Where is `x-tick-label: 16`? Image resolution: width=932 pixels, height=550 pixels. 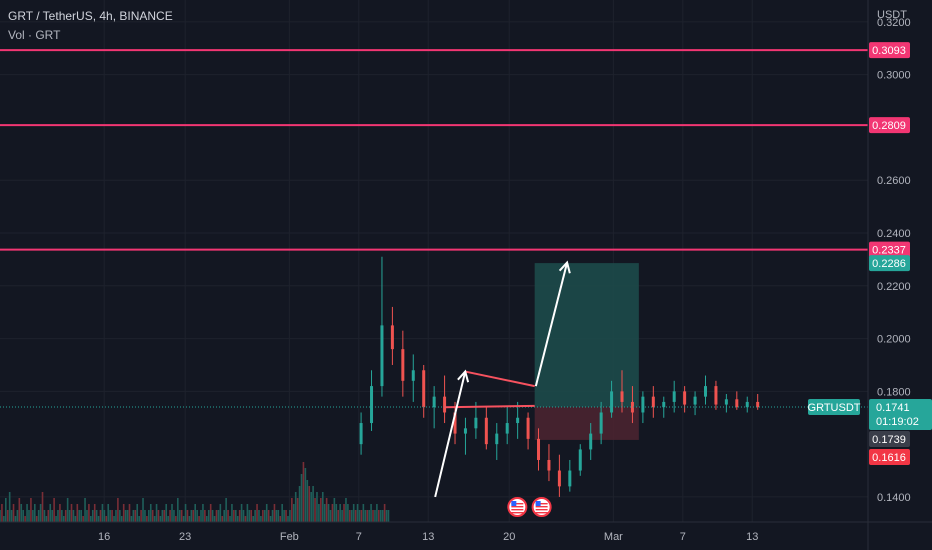 x-tick-label: 16 is located at coordinates (104, 537).